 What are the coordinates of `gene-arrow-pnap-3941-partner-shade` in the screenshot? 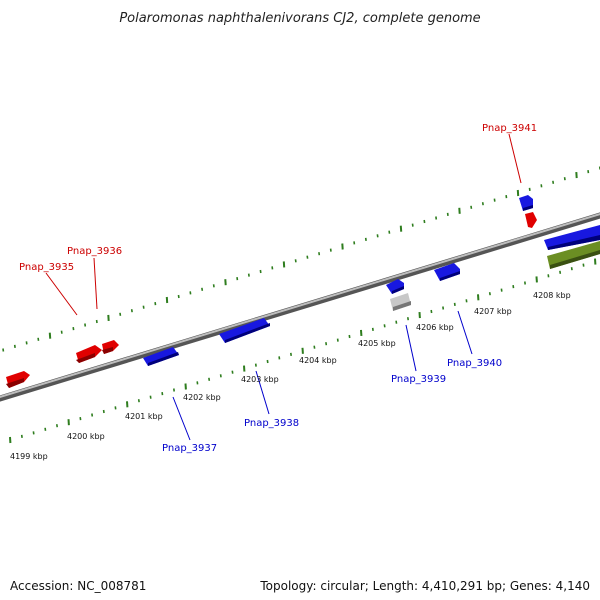 It's located at (528, 208).